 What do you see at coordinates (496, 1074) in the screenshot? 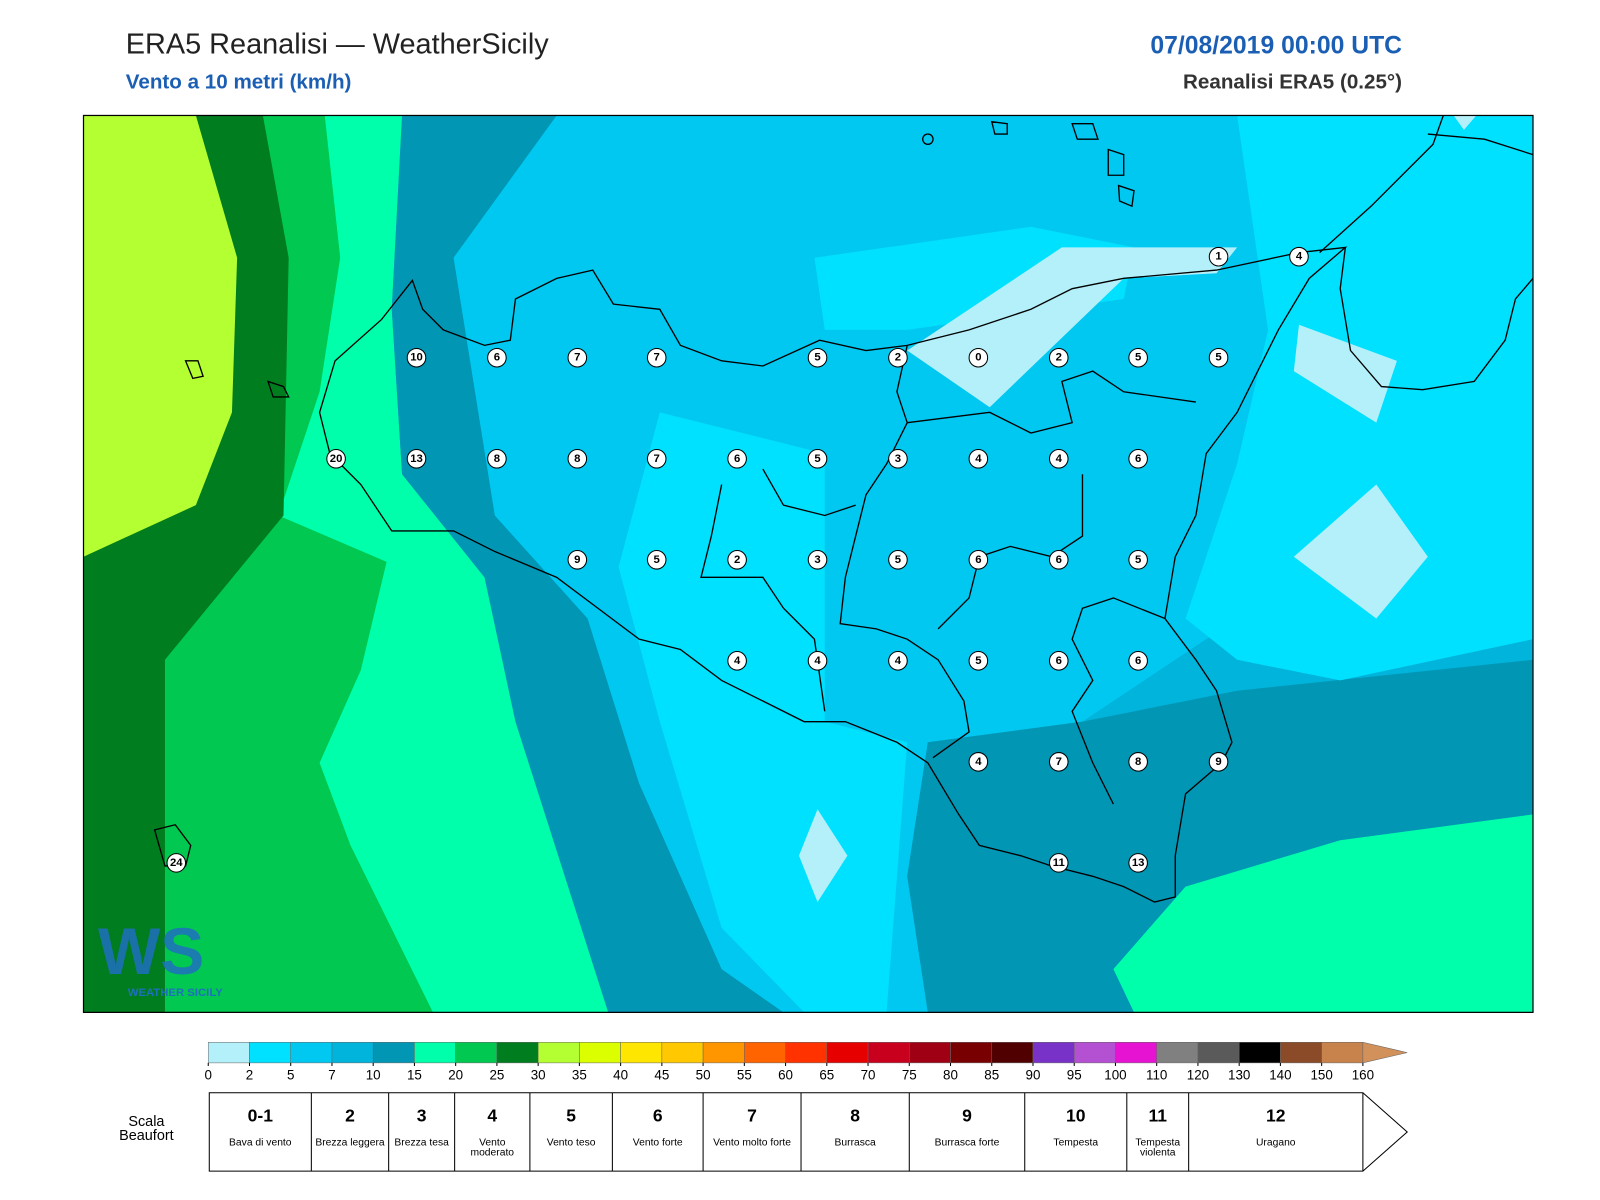
I see `colorbar-tick-label: 25` at bounding box center [496, 1074].